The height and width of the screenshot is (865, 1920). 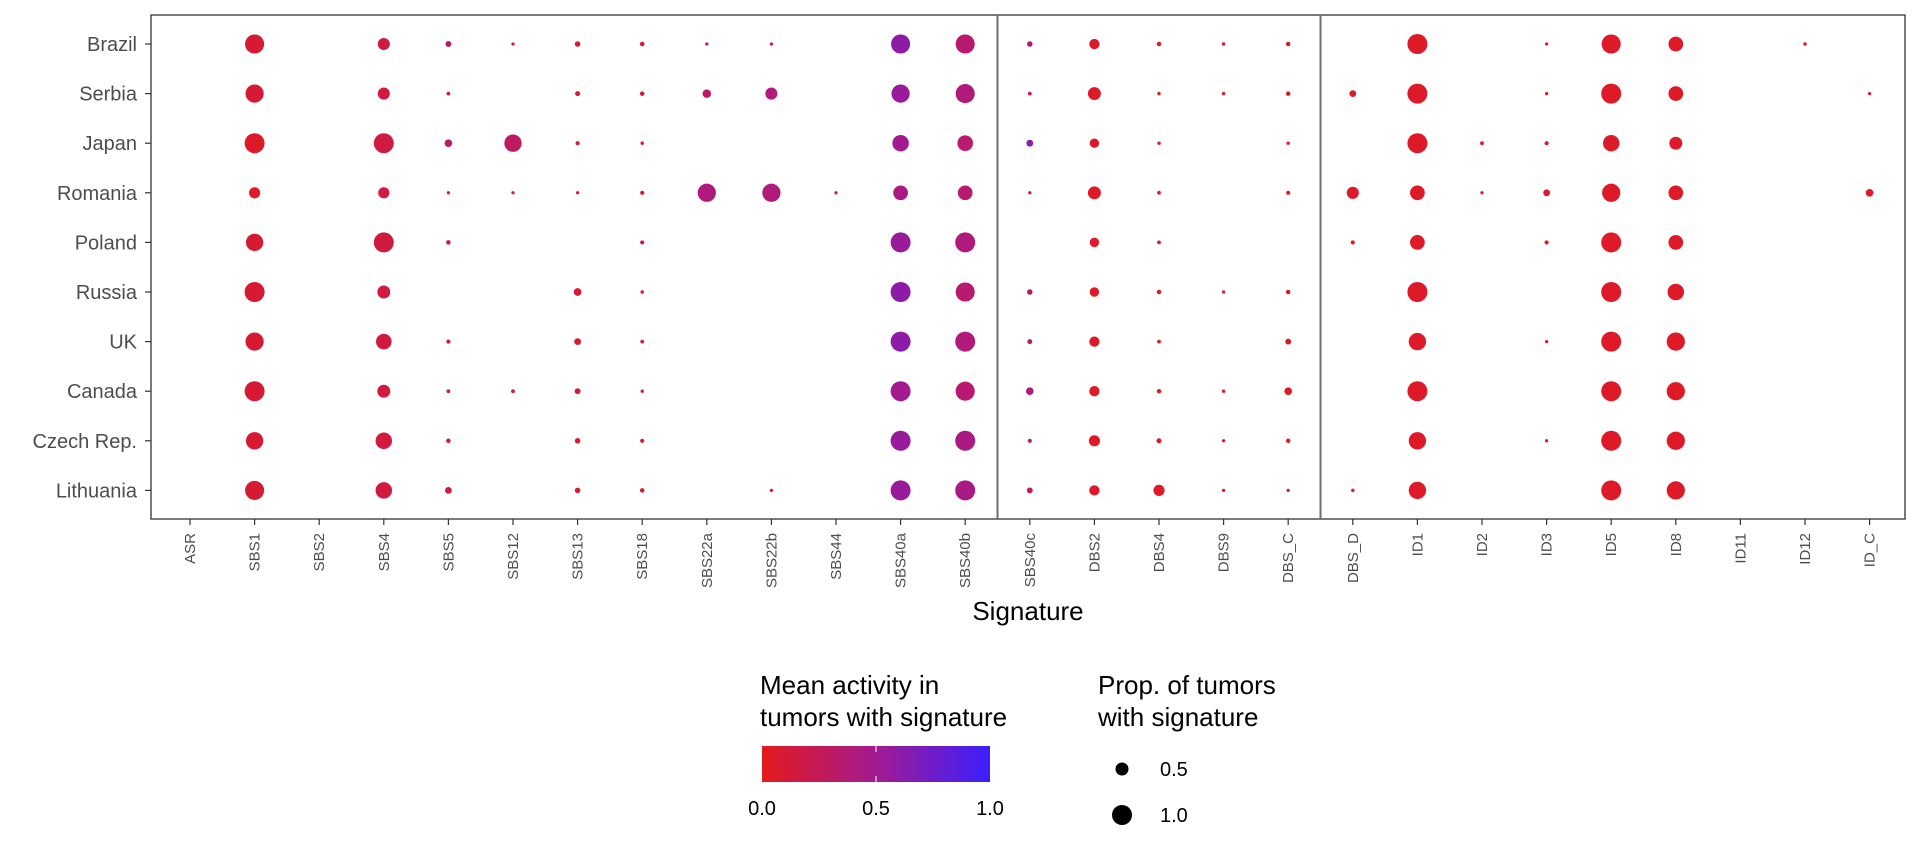 What do you see at coordinates (1224, 552) in the screenshot?
I see `x-tick-label: DBS9` at bounding box center [1224, 552].